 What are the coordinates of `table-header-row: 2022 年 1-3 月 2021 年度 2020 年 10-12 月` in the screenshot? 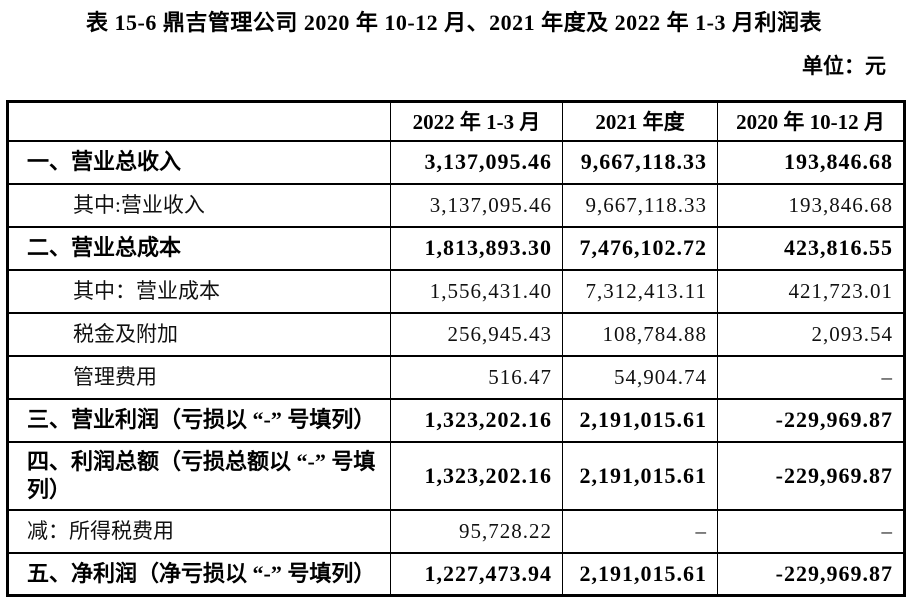 It's located at (456, 121).